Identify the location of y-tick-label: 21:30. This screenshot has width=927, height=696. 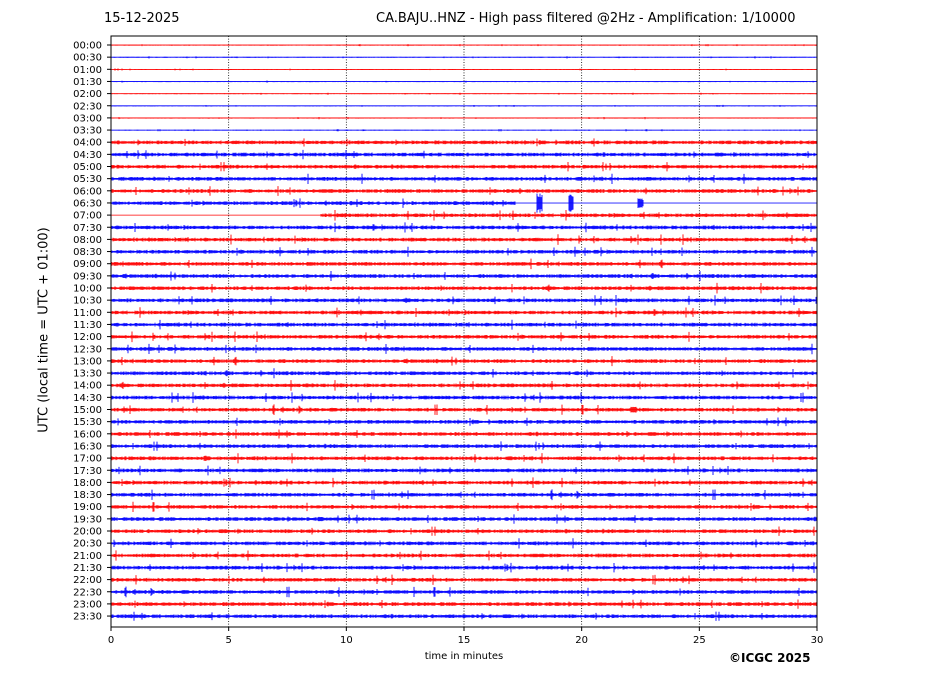
(87, 568).